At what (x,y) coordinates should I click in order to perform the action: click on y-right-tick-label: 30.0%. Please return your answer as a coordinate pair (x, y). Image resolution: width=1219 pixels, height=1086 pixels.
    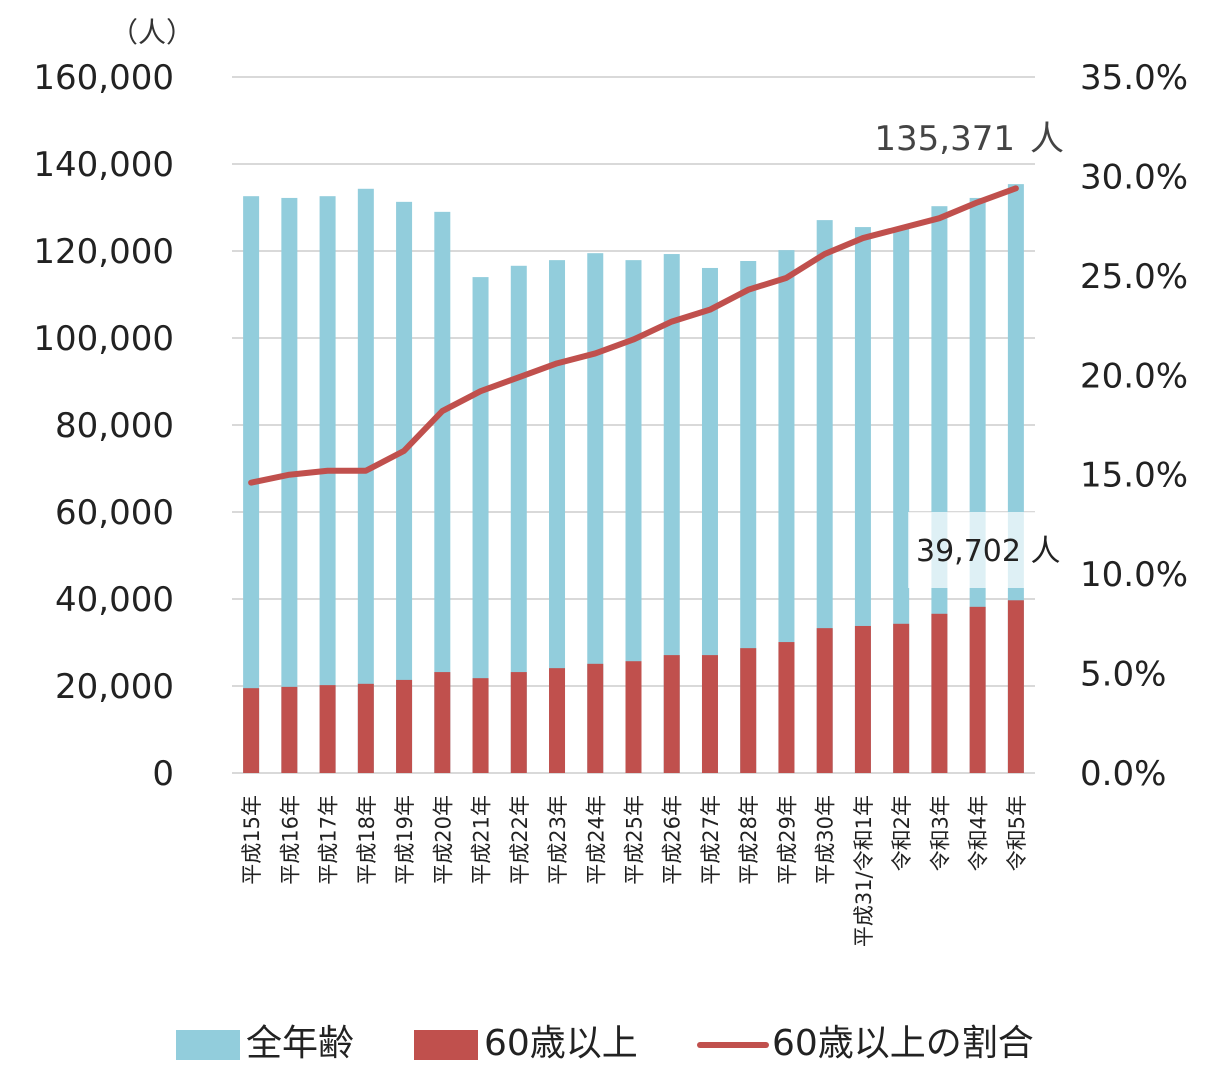
    Looking at the image, I should click on (1134, 177).